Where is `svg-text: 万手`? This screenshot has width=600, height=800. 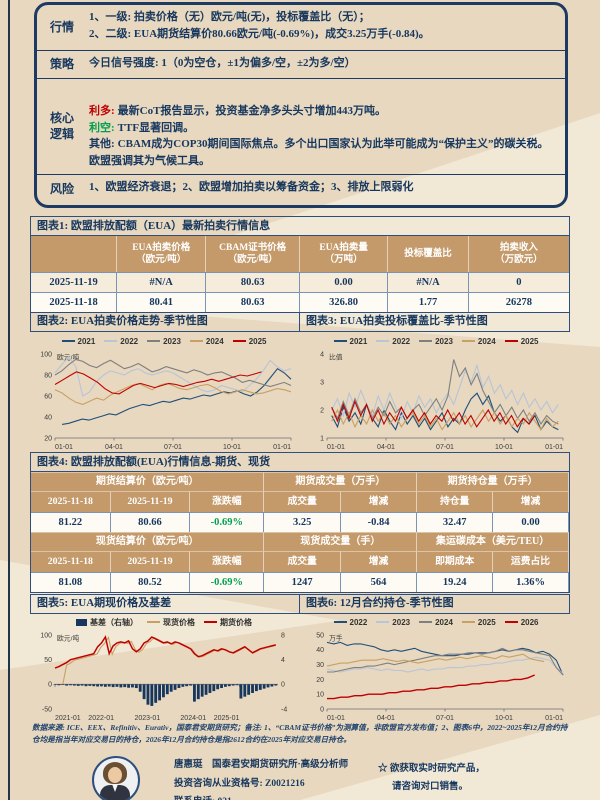
svg-text: 万手 is located at coordinates (336, 638).